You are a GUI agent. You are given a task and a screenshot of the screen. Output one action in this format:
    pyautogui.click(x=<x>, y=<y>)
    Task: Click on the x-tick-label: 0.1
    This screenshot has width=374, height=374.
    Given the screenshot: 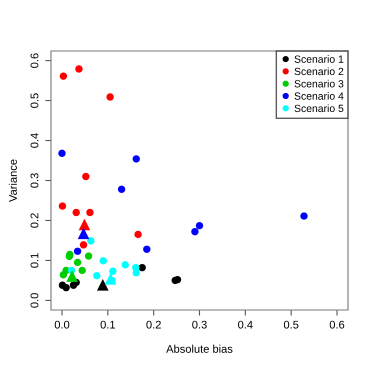 What is the action you would take?
    pyautogui.click(x=108, y=324)
    